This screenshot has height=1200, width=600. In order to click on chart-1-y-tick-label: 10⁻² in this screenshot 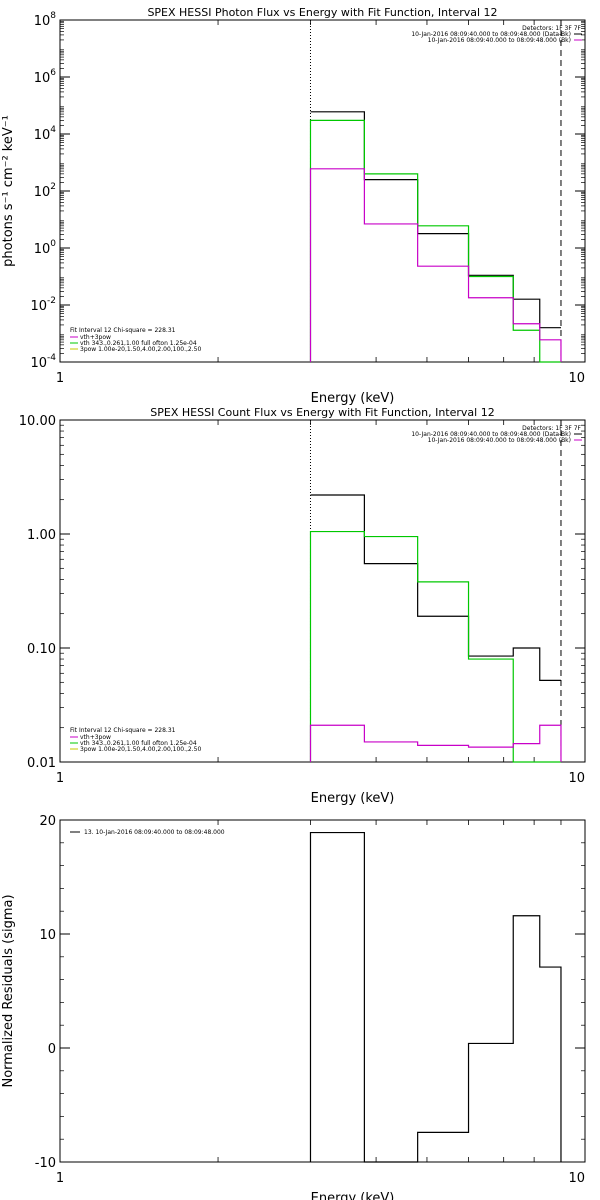, I will do `click(43, 305)`.